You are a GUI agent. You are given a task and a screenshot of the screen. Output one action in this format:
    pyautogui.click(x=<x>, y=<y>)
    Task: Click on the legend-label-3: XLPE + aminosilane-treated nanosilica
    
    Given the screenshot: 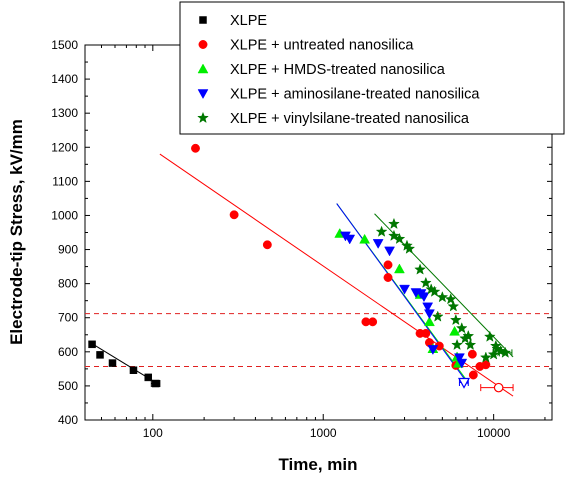 What is the action you would take?
    pyautogui.click(x=355, y=95)
    